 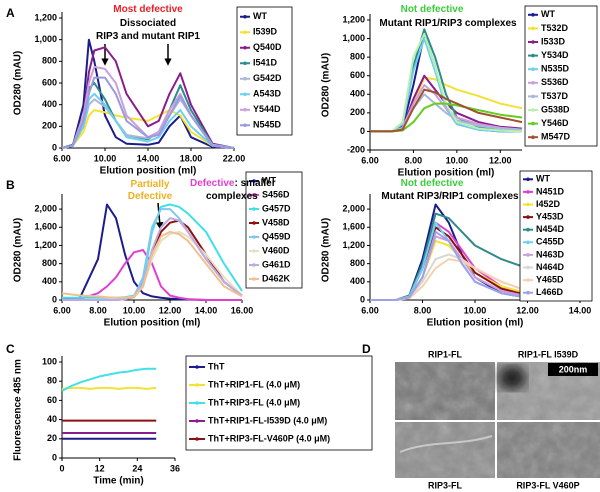 What do you see at coordinates (357, 75) in the screenshot?
I see `y-tick-label: 600` at bounding box center [357, 75].